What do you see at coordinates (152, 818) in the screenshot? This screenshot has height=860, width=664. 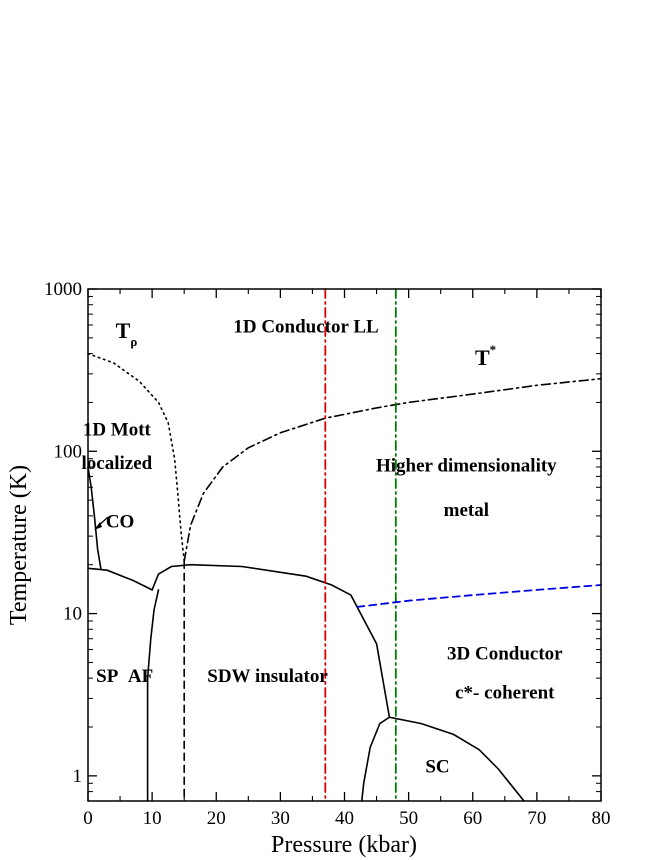 I see `x-tick-label: 10` at bounding box center [152, 818].